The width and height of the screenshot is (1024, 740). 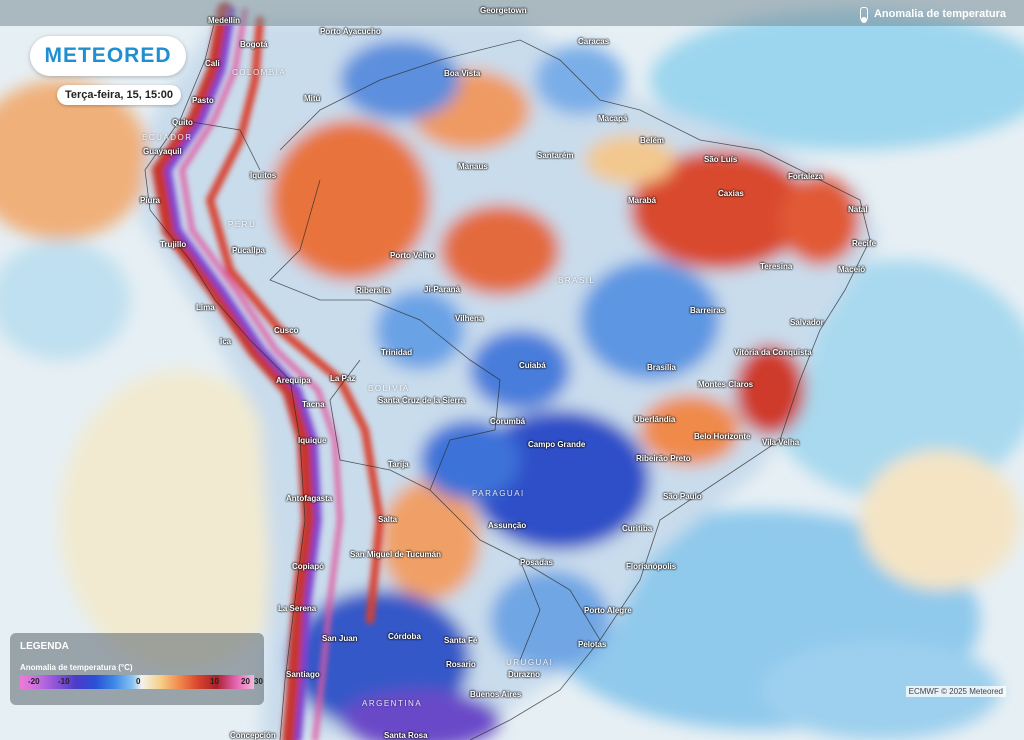 I want to click on city-label: Caracas, so click(x=594, y=41).